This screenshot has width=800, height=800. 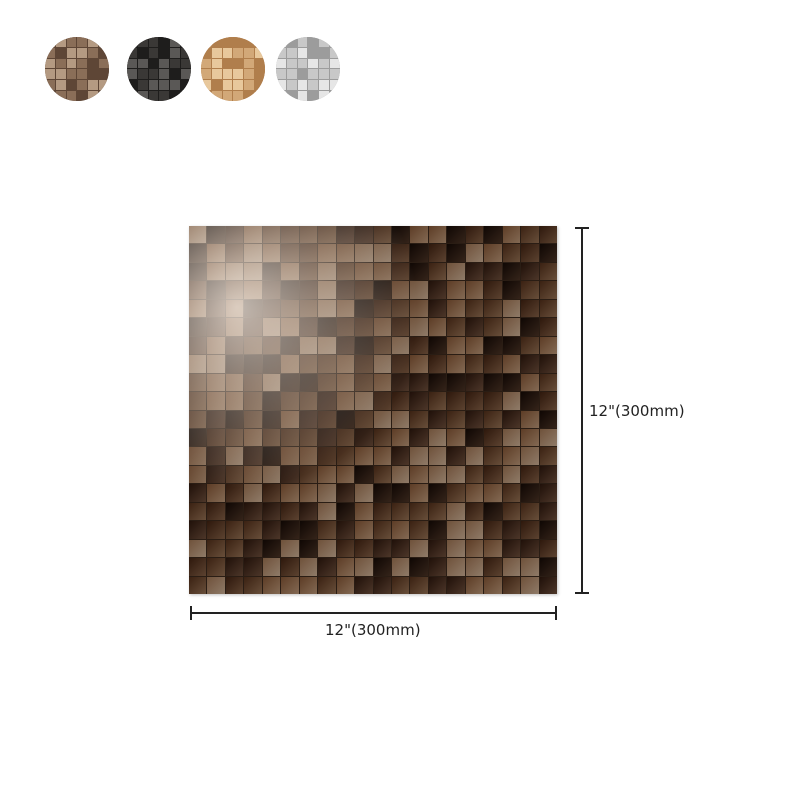 I want to click on height-dimension-label: 12"(300mm), so click(x=637, y=411).